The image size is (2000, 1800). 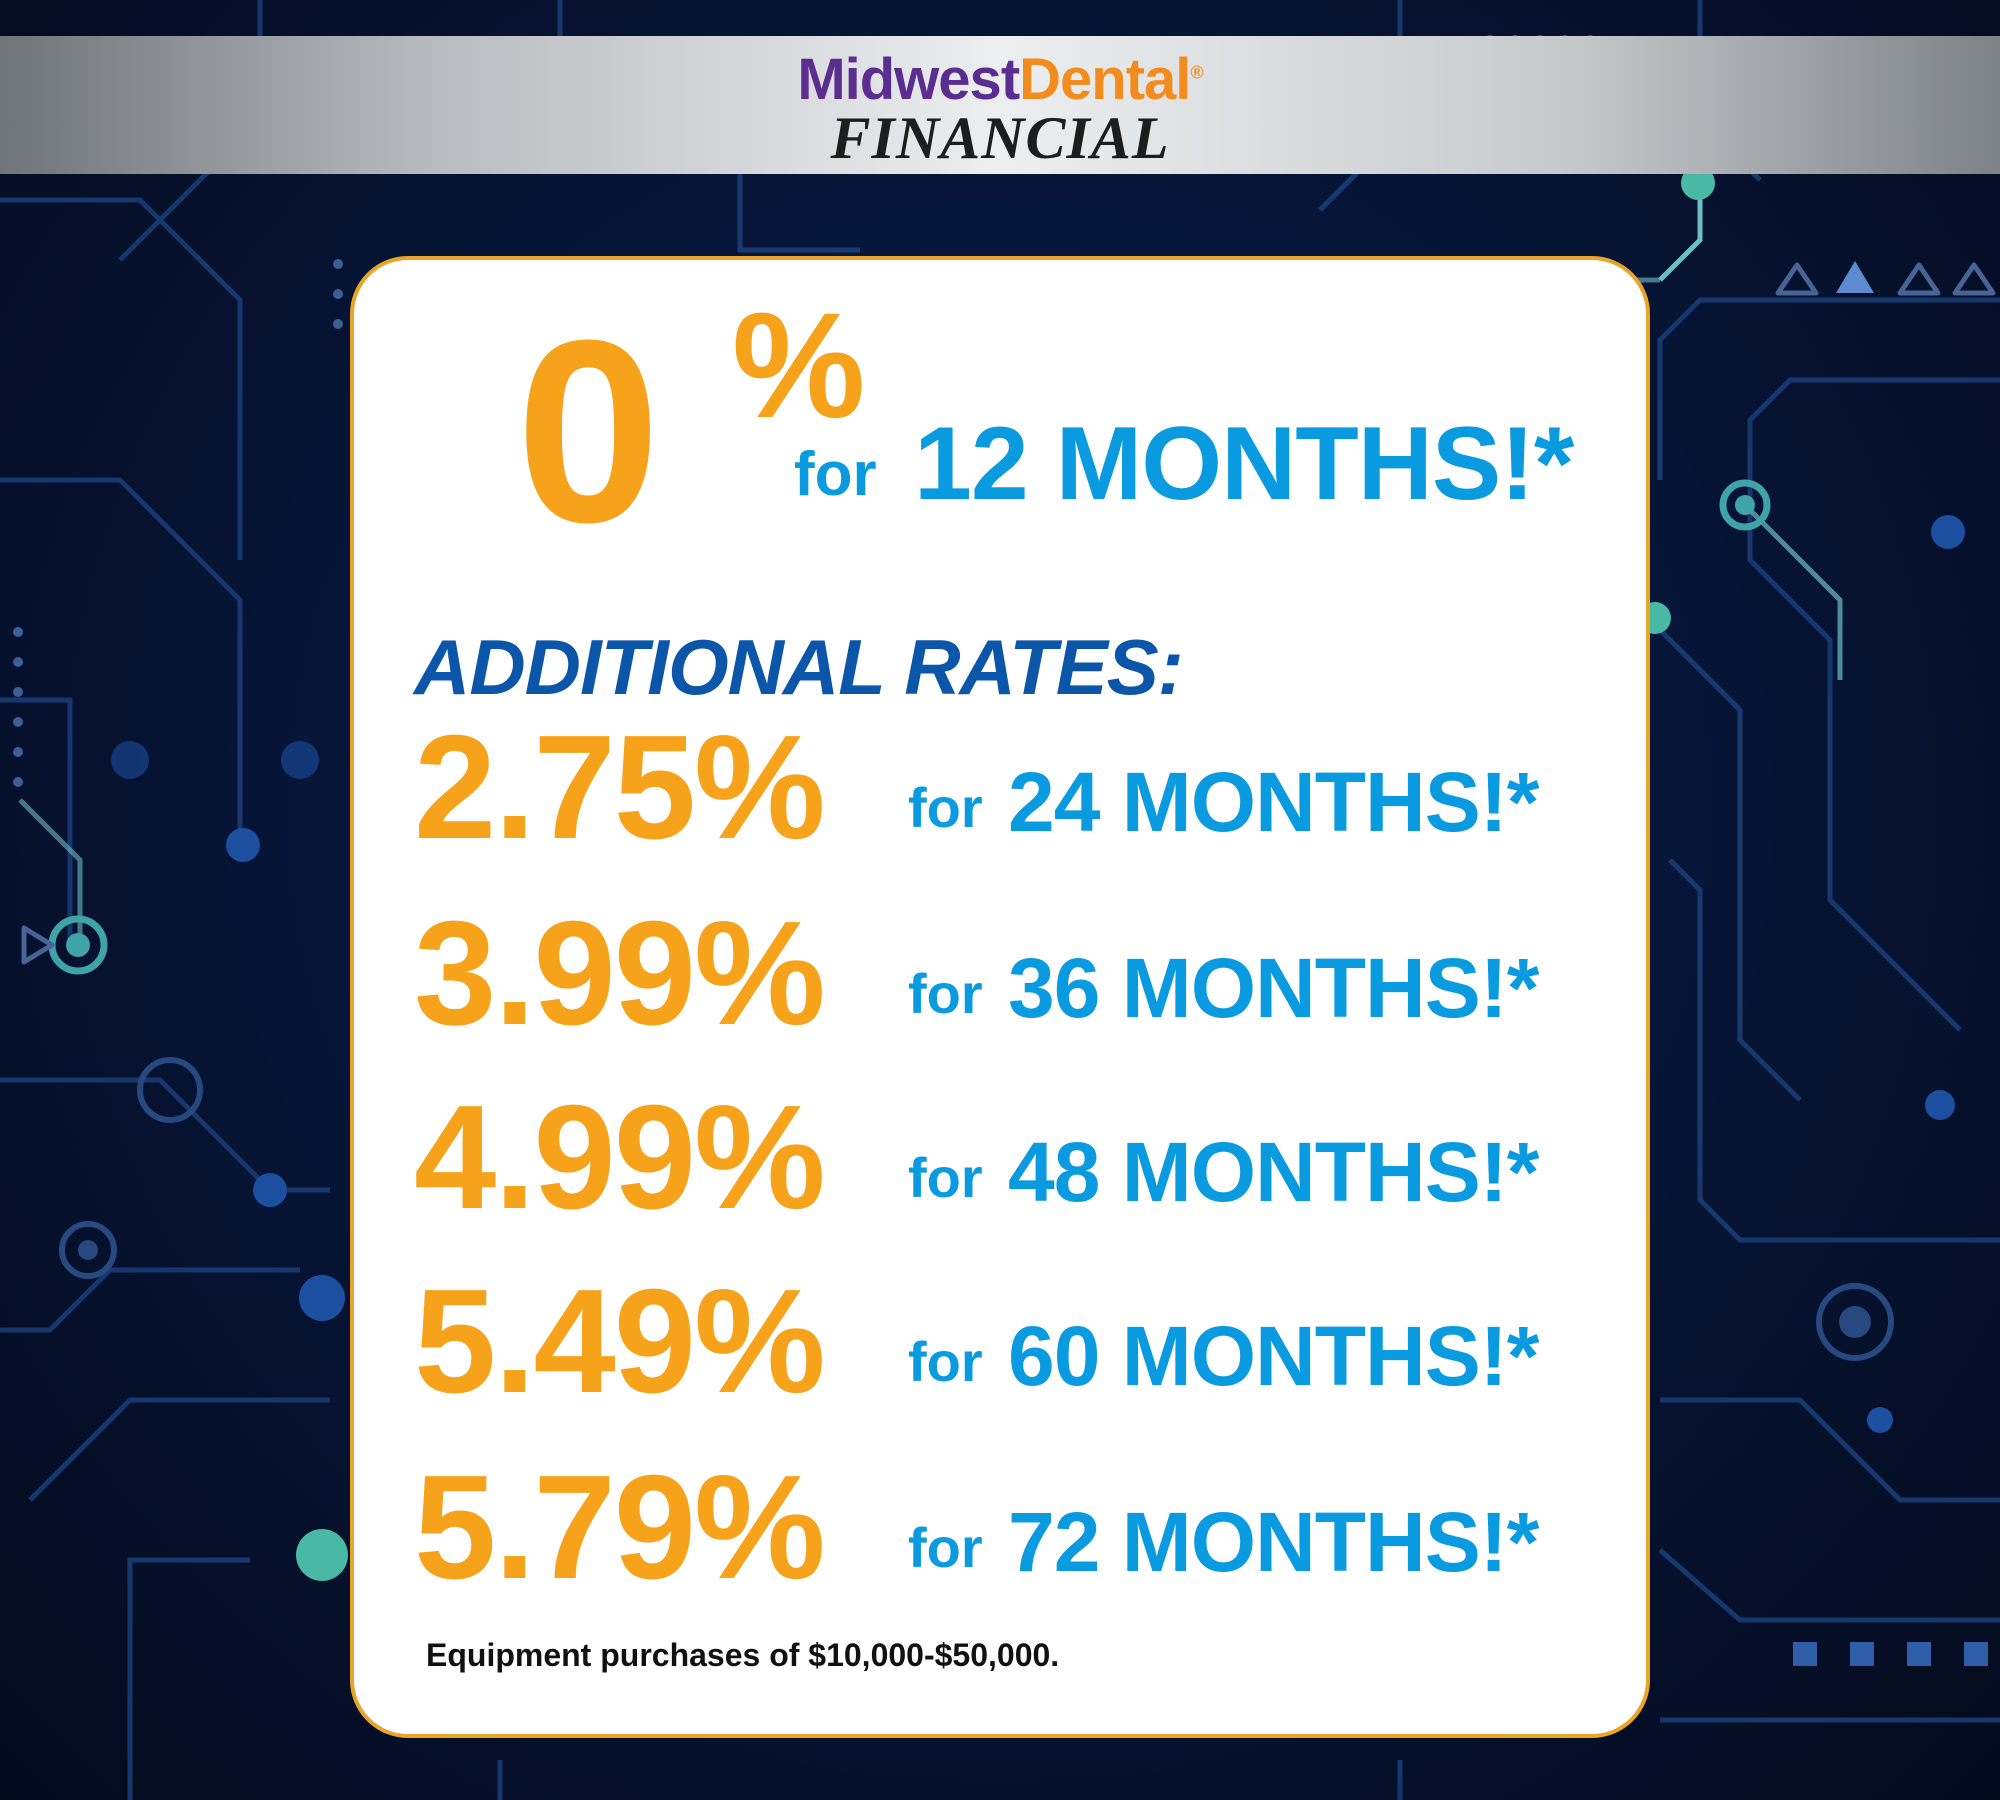 I want to click on rate-value: 4.99%, so click(x=620, y=1157).